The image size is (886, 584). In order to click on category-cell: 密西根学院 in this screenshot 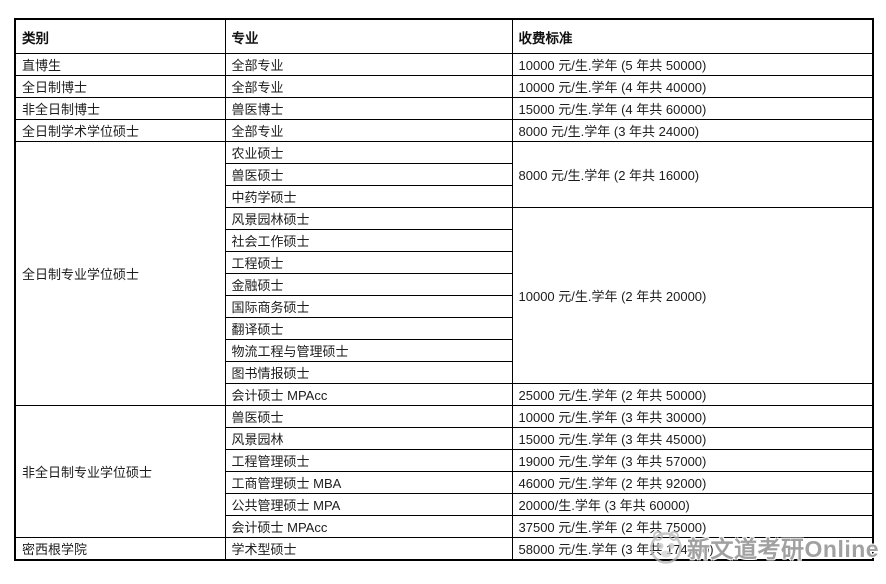, I will do `click(120, 549)`.